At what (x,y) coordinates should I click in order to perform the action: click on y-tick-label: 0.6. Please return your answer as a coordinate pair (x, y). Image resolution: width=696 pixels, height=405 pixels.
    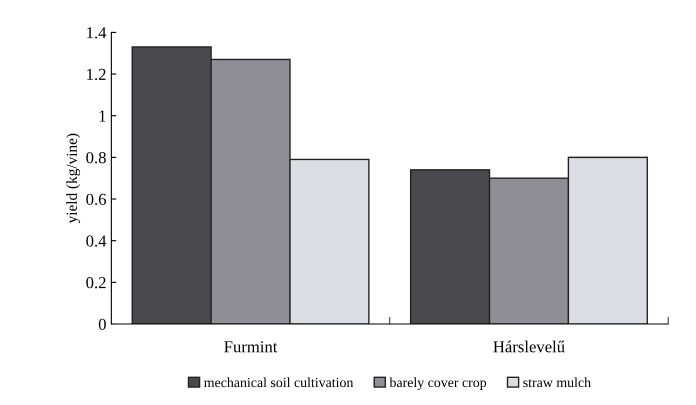
    Looking at the image, I should click on (96, 200).